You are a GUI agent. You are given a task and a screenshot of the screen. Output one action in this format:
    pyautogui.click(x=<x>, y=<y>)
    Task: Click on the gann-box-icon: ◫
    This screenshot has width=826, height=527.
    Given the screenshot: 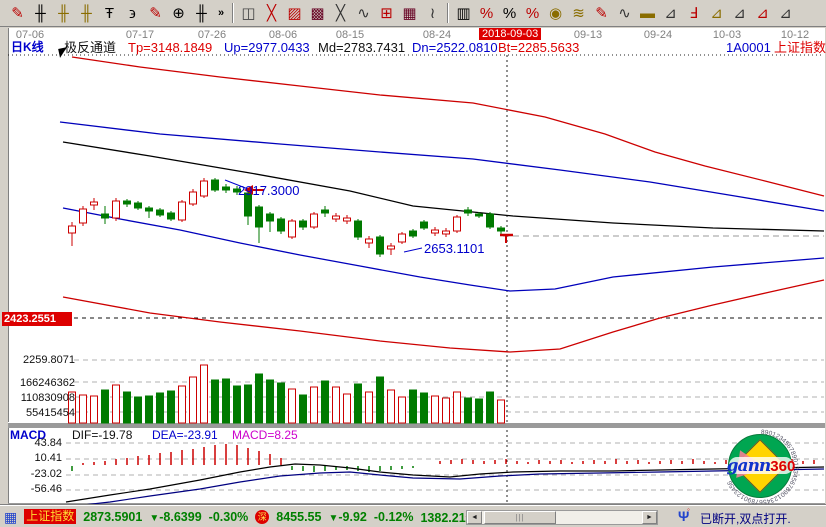 What is the action you would take?
    pyautogui.click(x=248, y=13)
    